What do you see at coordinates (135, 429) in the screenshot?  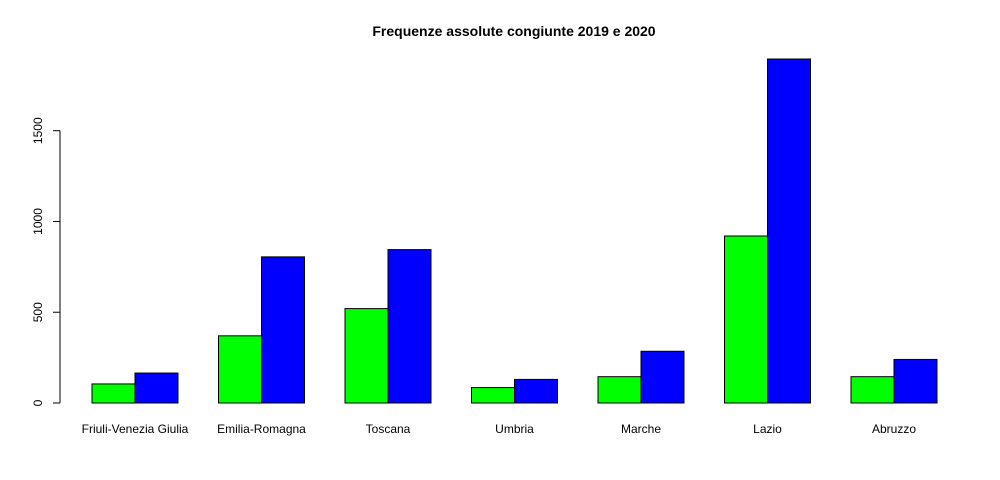 I see `x-category-label: Friuli-Venezia Giulia` at bounding box center [135, 429].